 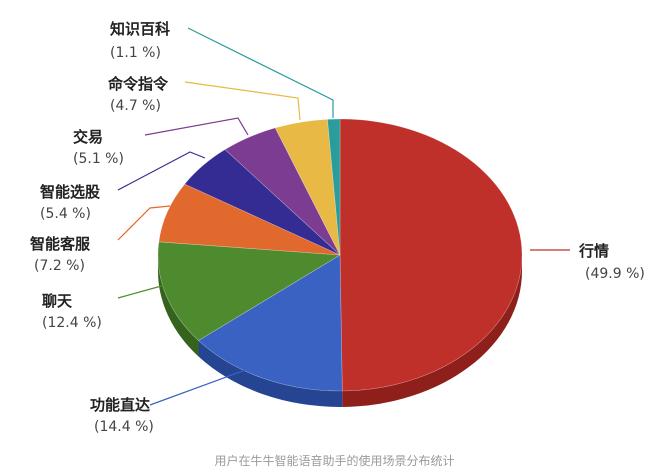 I want to click on slice-pct-label-3: (7.2 %), so click(x=59, y=266).